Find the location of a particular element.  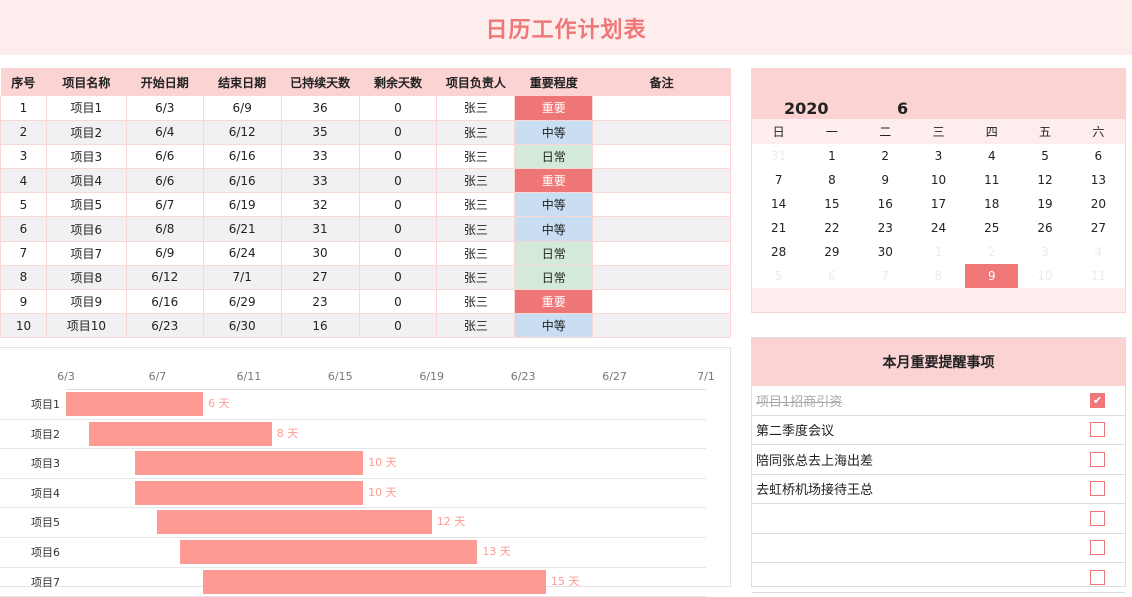

calendar-day: 21 is located at coordinates (779, 228).